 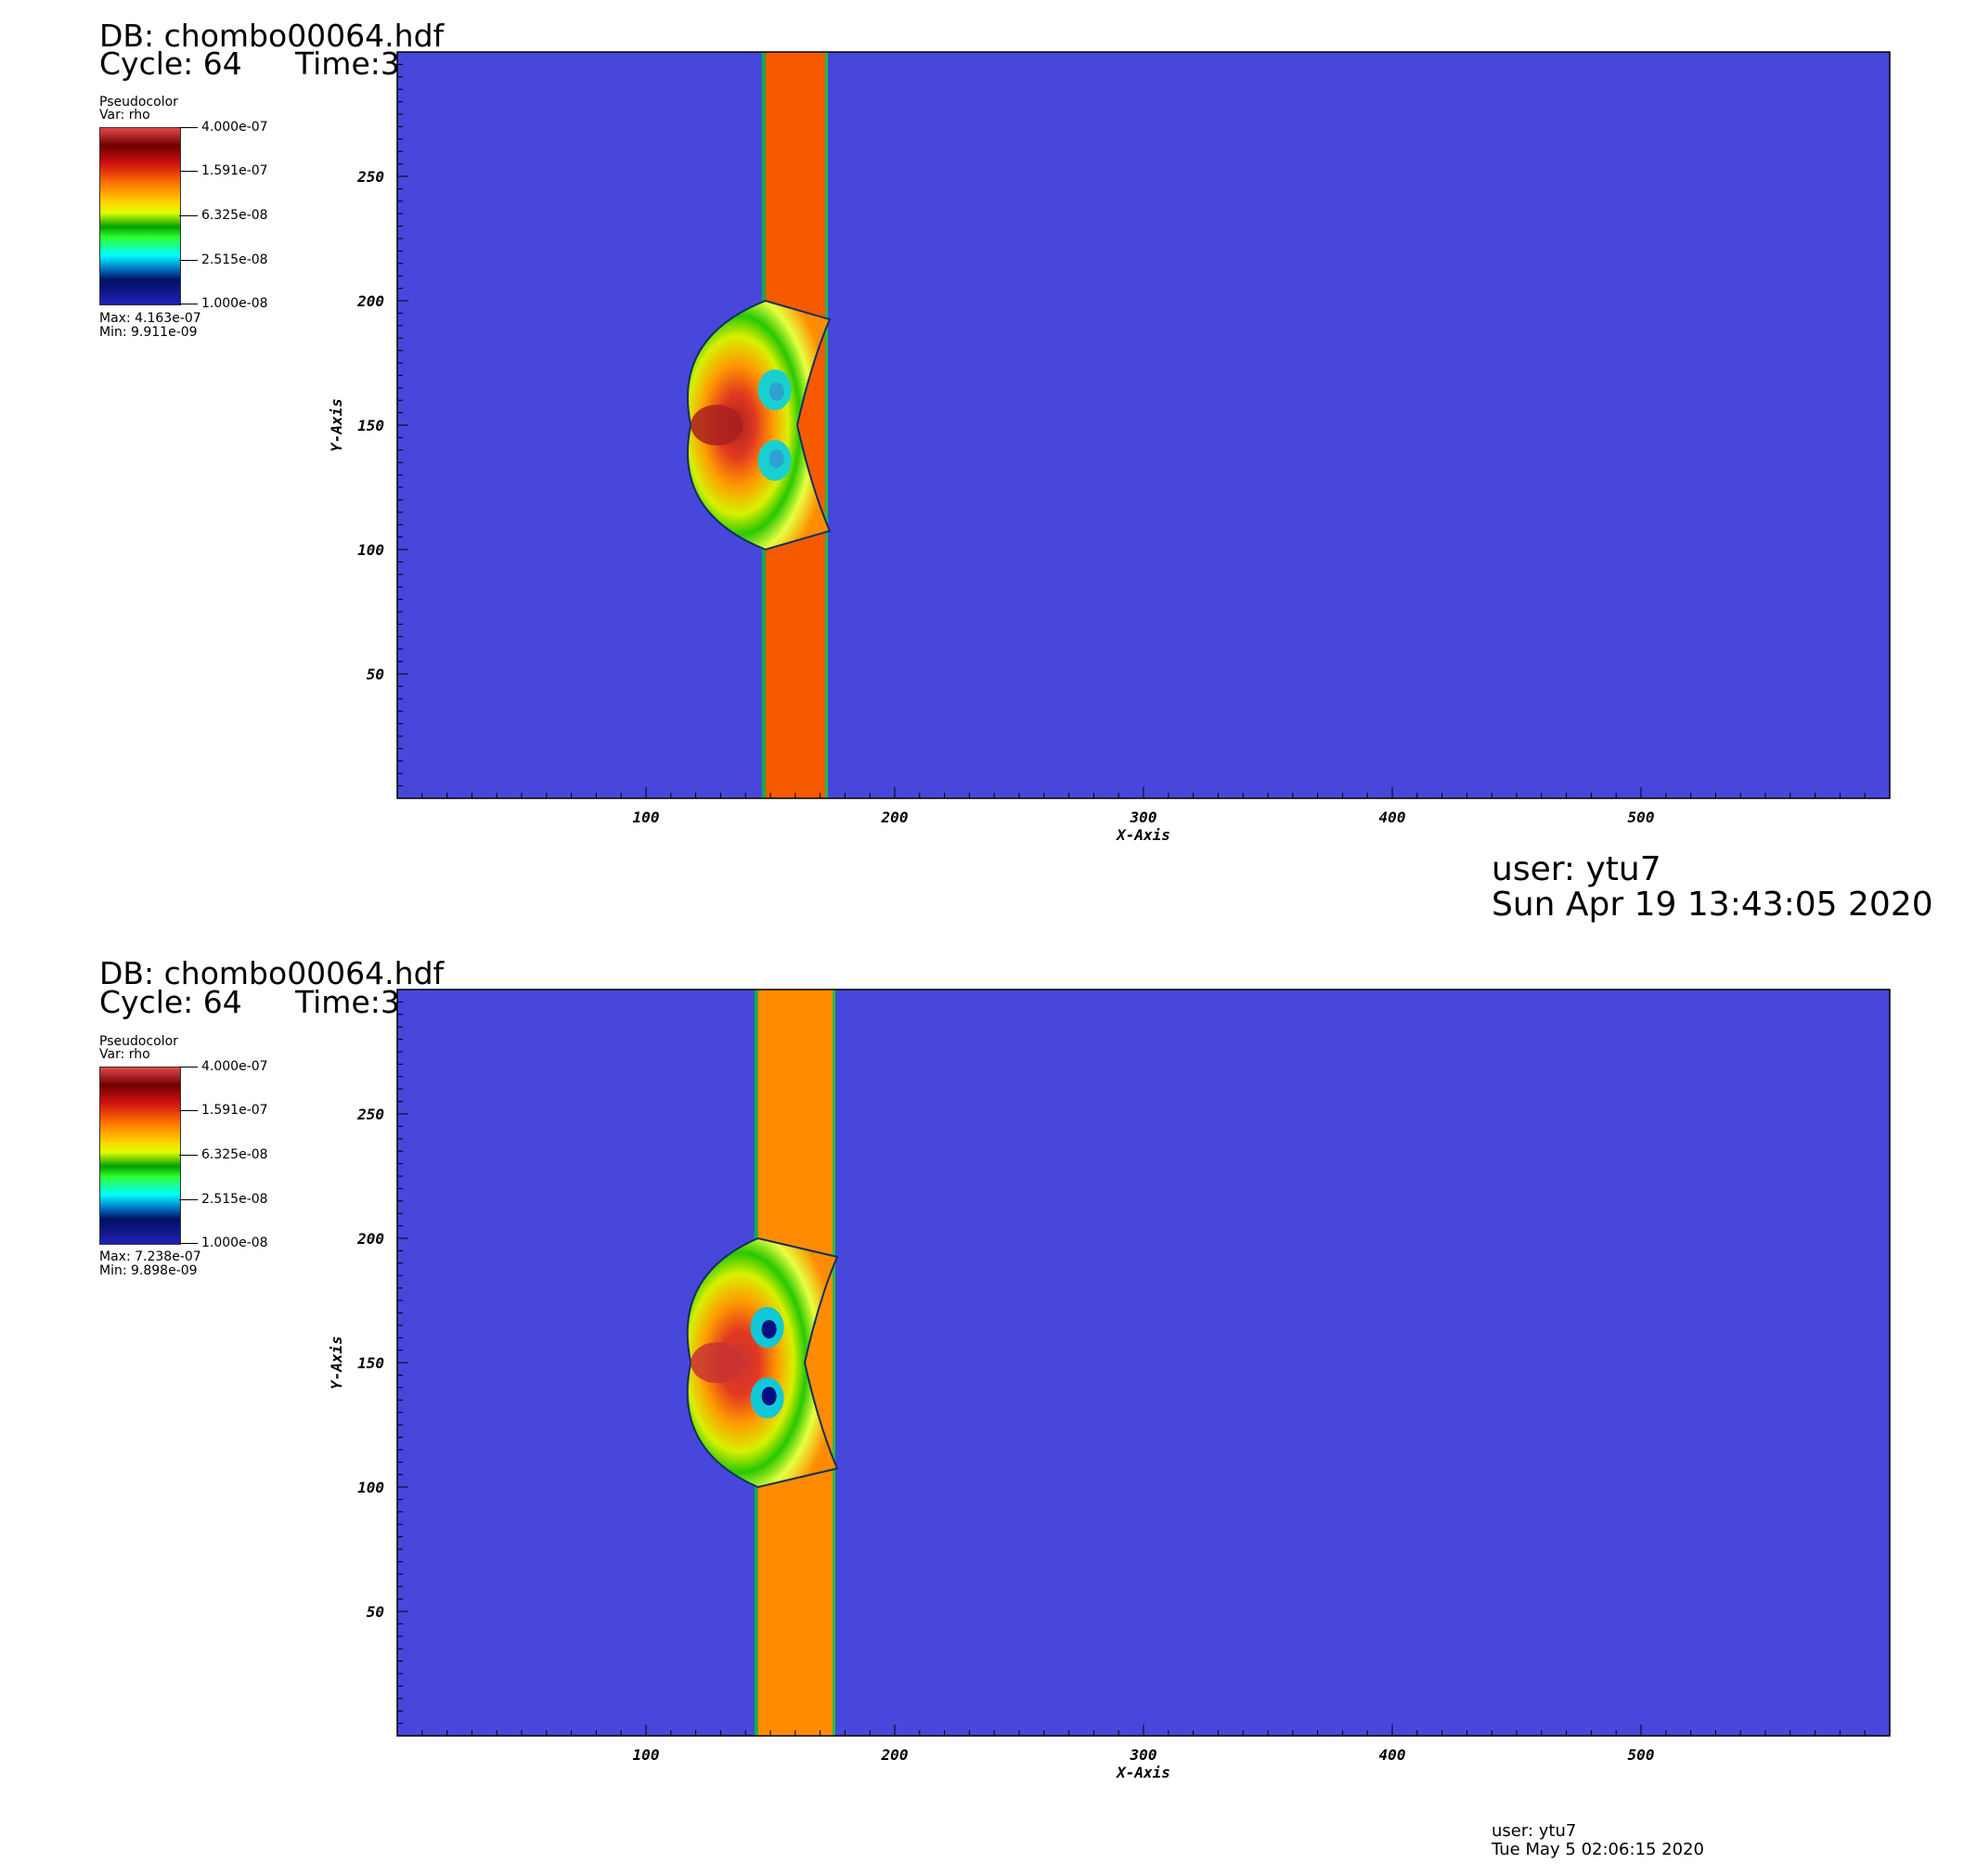 I want to click on legend-min: Min: 9.911e-09, so click(x=148, y=332).